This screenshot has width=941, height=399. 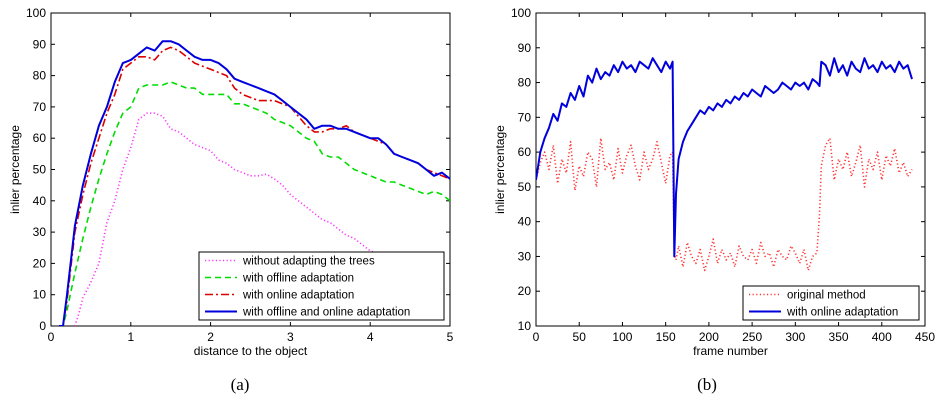 What do you see at coordinates (42, 326) in the screenshot?
I see `y-tick-label: 0` at bounding box center [42, 326].